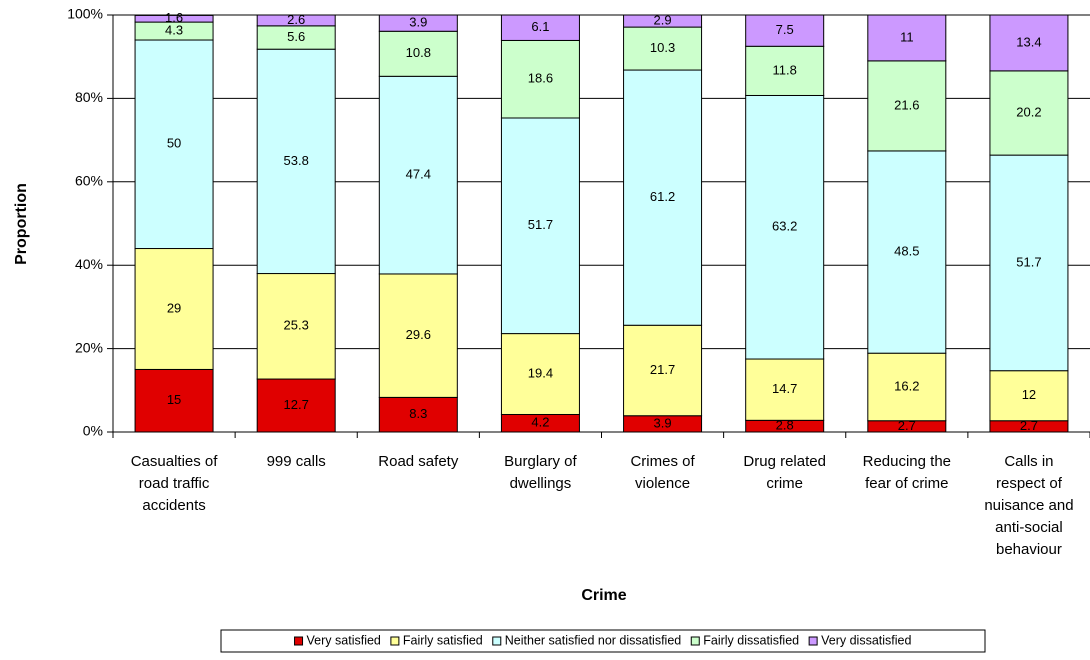 The height and width of the screenshot is (660, 1090). I want to click on data-label: 21.6, so click(906, 104).